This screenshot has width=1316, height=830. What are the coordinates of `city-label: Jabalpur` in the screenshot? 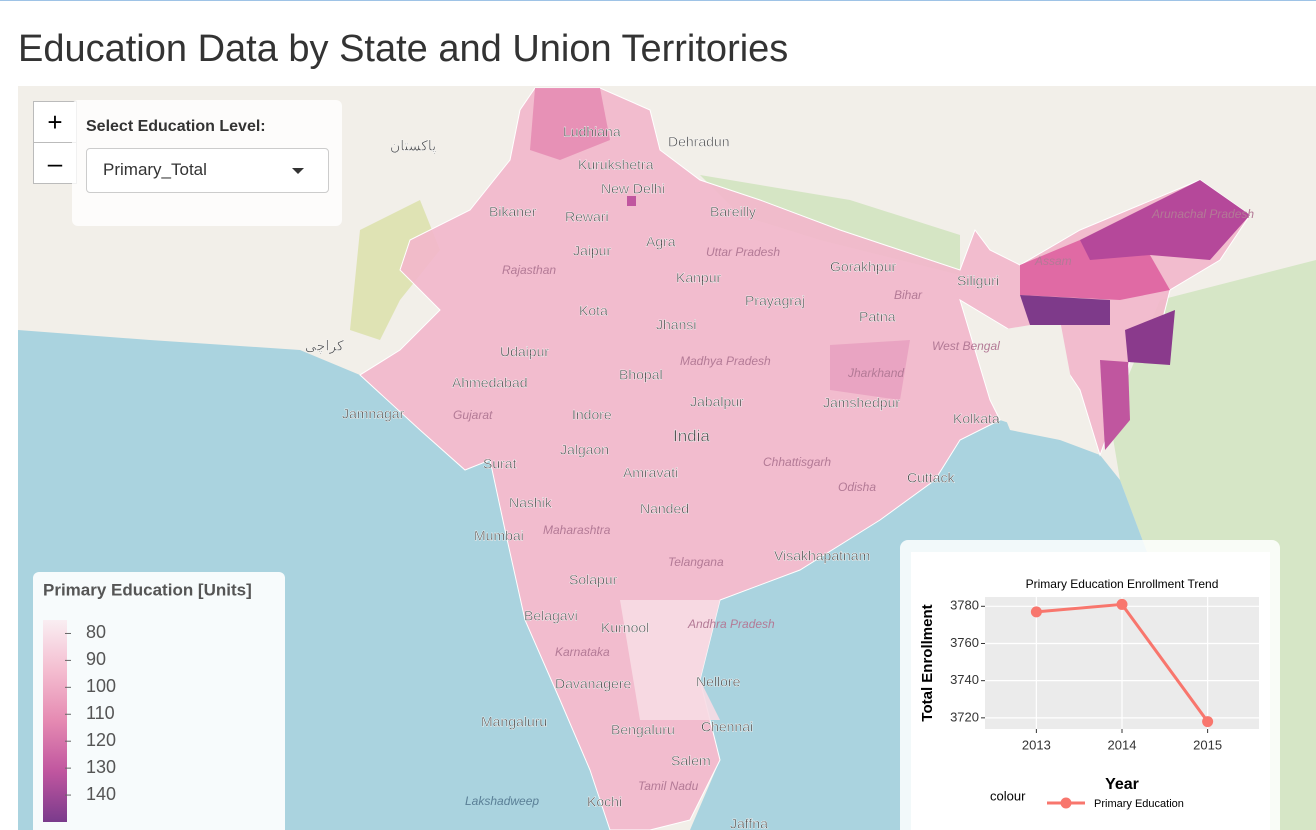 It's located at (717, 402).